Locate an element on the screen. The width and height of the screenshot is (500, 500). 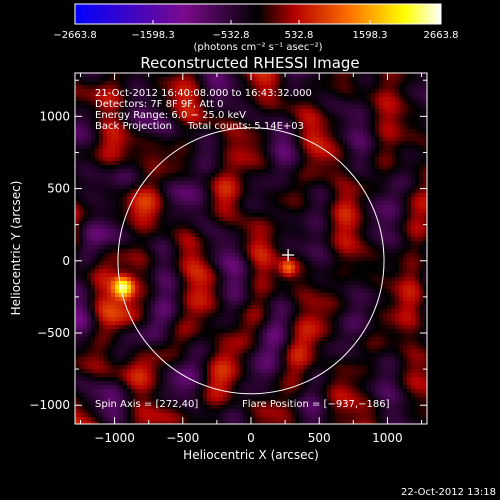
spin-axis-marker is located at coordinates (288, 255).